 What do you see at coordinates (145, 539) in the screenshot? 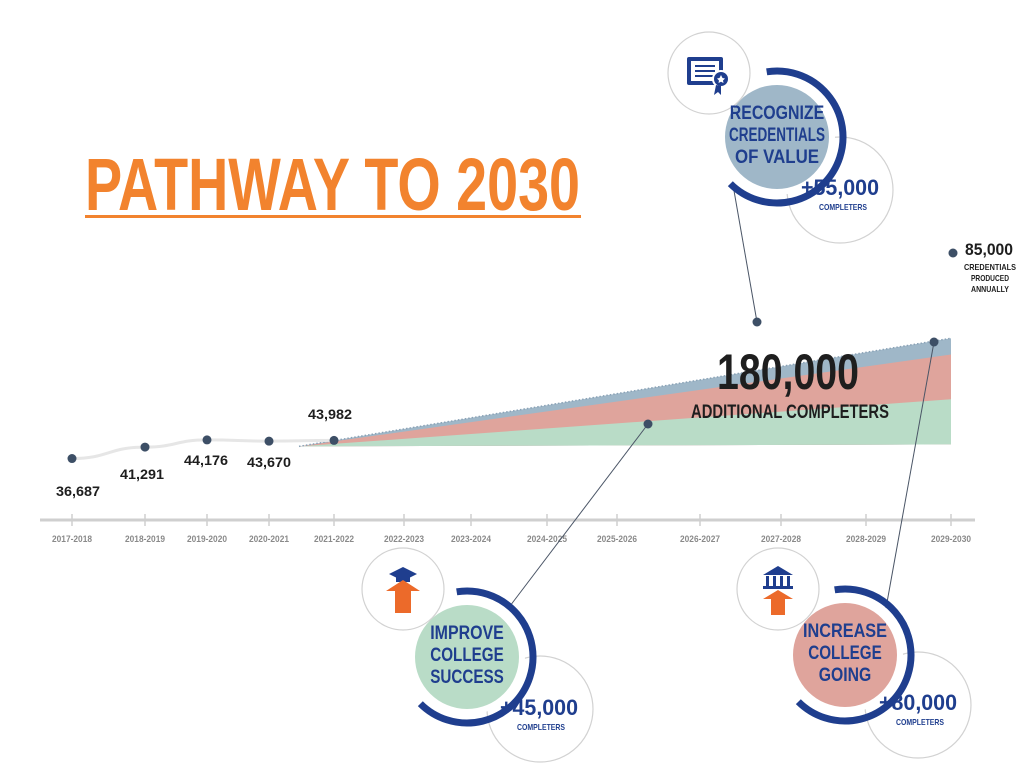
I see `axis-tick-label: 2018-2019` at bounding box center [145, 539].